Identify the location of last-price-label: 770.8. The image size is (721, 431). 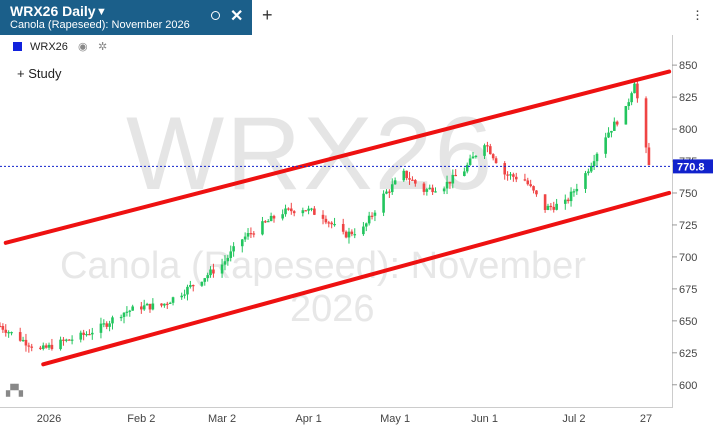
(691, 167).